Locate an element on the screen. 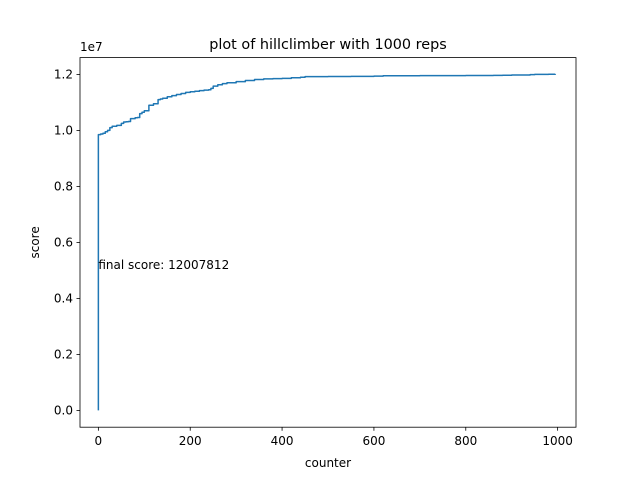  y-tick-label: 0.4 is located at coordinates (63, 299).